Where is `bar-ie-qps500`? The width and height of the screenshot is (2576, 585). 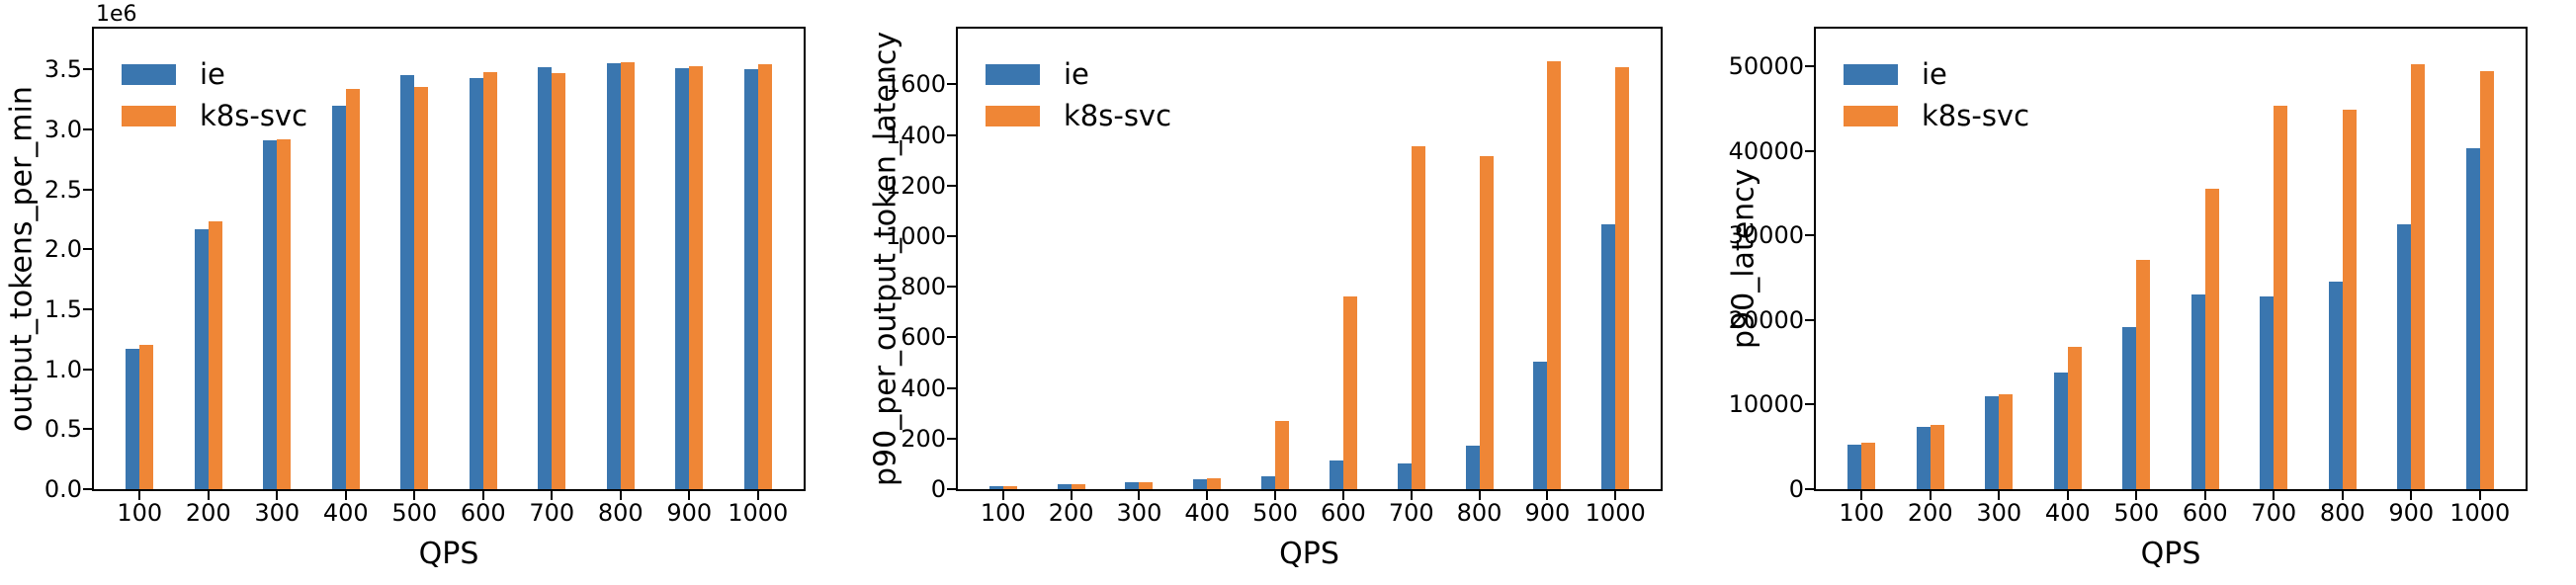
bar-ie-qps500 is located at coordinates (407, 282).